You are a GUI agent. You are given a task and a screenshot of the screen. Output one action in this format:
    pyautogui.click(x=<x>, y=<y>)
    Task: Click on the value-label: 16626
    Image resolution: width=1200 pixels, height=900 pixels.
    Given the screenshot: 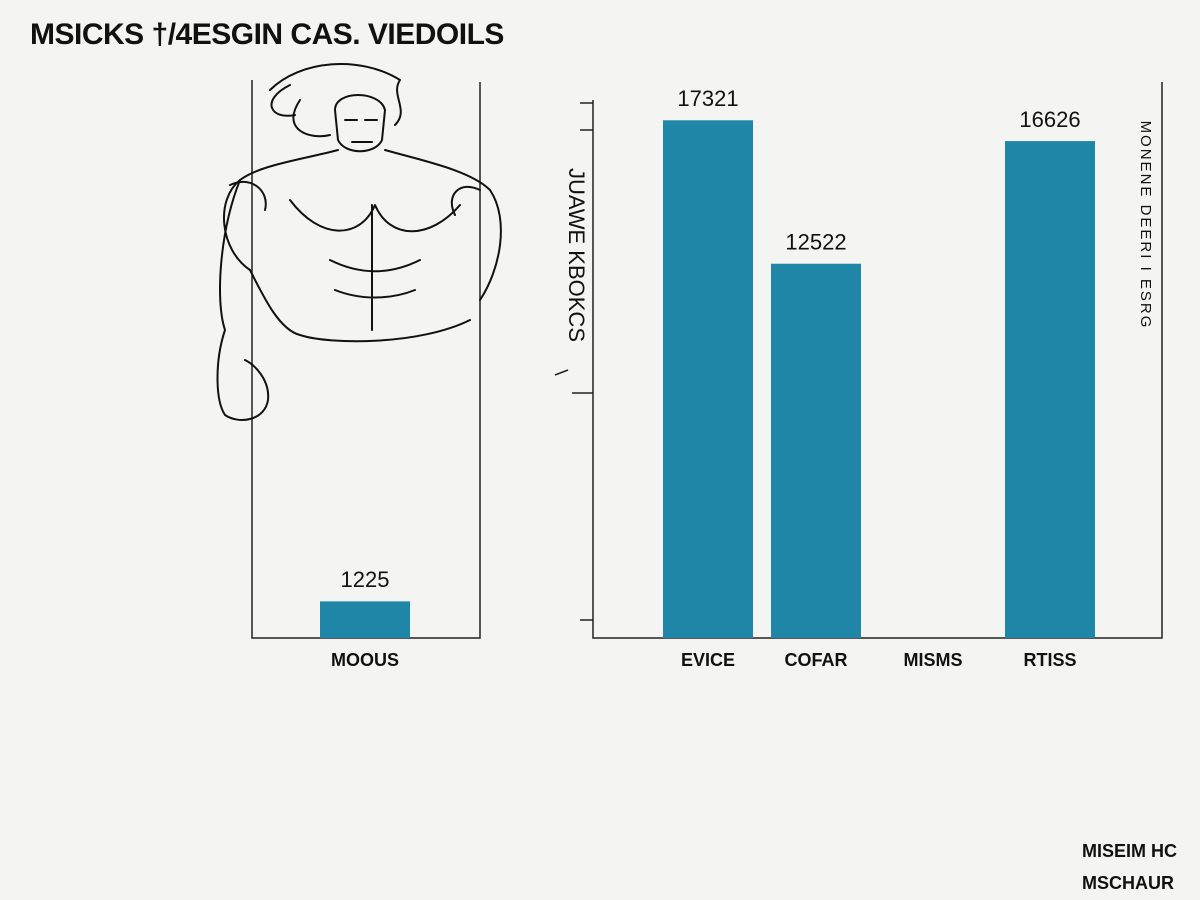 What is the action you would take?
    pyautogui.click(x=1049, y=119)
    